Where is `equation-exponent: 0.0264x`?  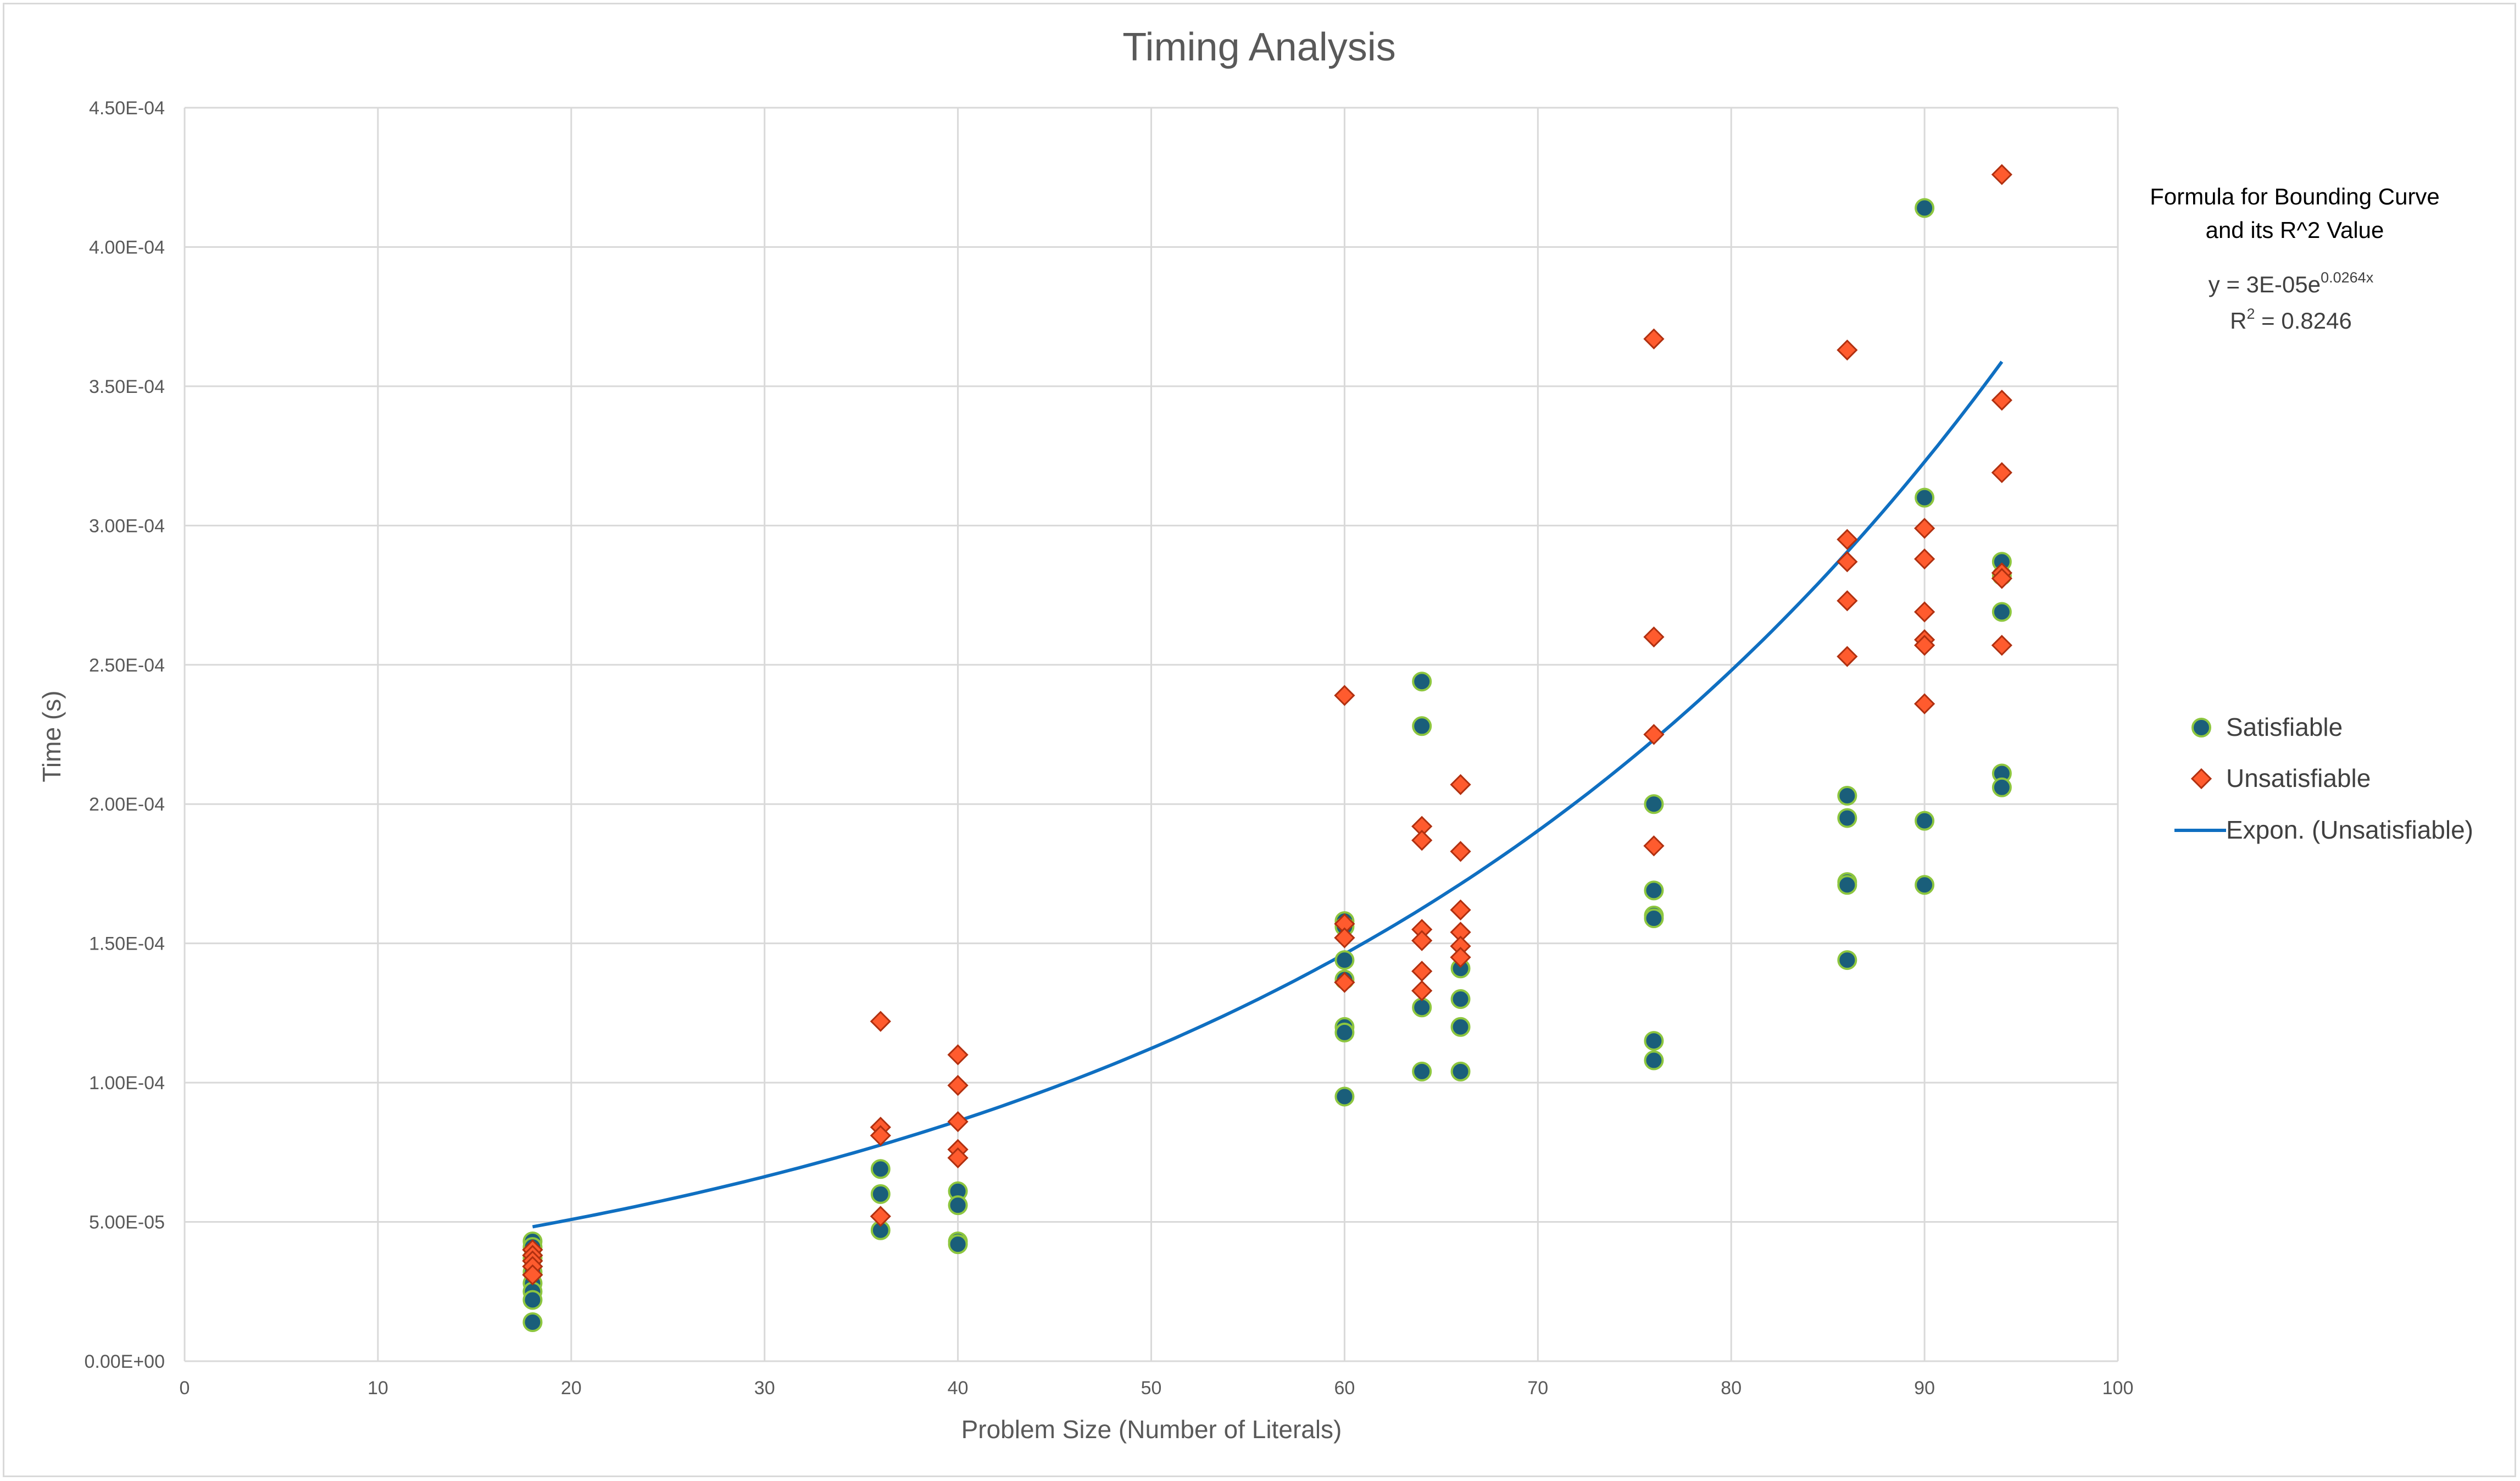 equation-exponent: 0.0264x is located at coordinates (2347, 277).